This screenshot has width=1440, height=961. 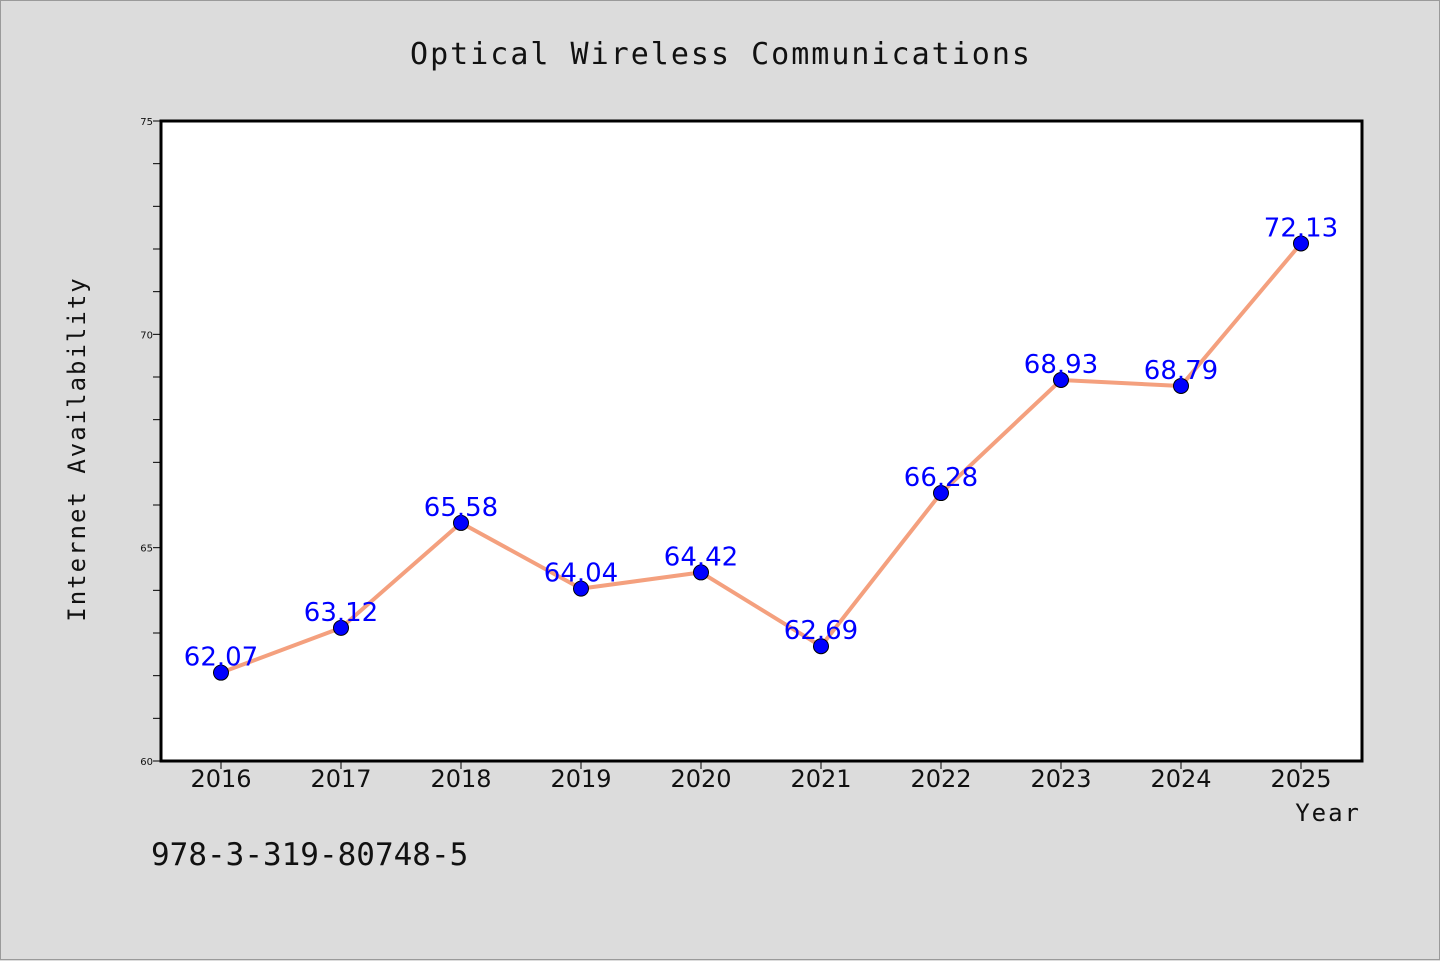 I want to click on data-label: 63.12, so click(x=341, y=613).